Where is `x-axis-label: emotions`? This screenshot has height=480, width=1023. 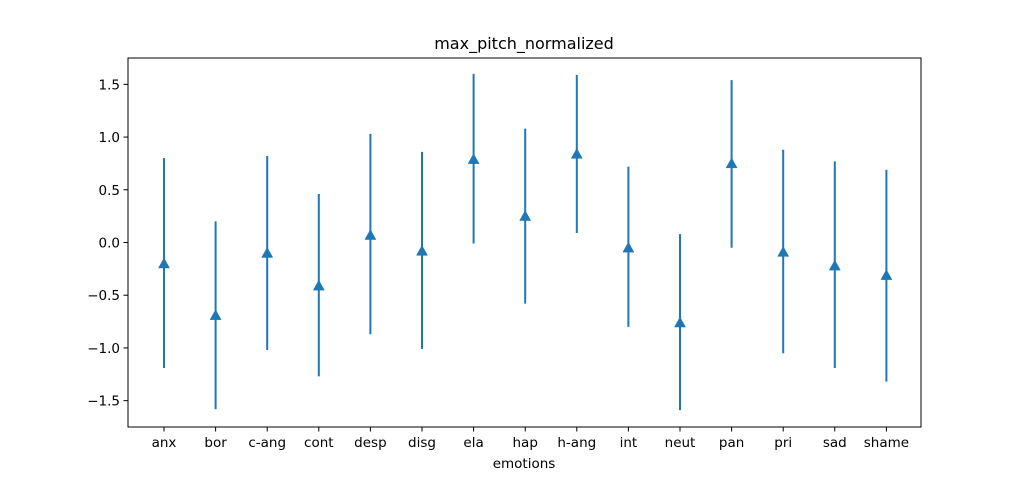 x-axis-label: emotions is located at coordinates (524, 464).